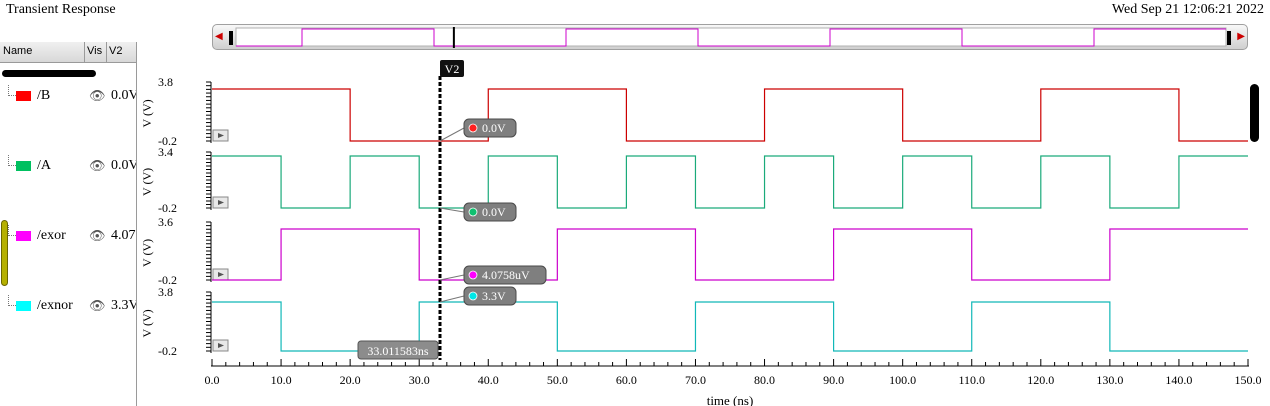 Image resolution: width=1270 pixels, height=406 pixels. What do you see at coordinates (1241, 36) in the screenshot?
I see `scroll-right-arrow-icon: ▶` at bounding box center [1241, 36].